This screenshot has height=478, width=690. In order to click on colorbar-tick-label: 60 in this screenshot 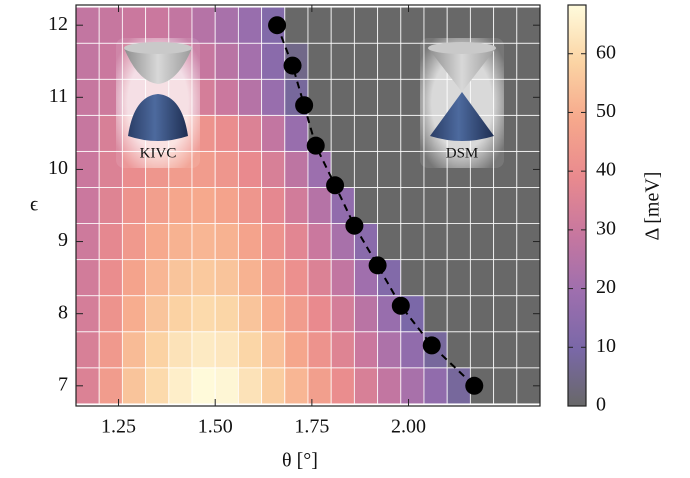, I will do `click(606, 52)`.